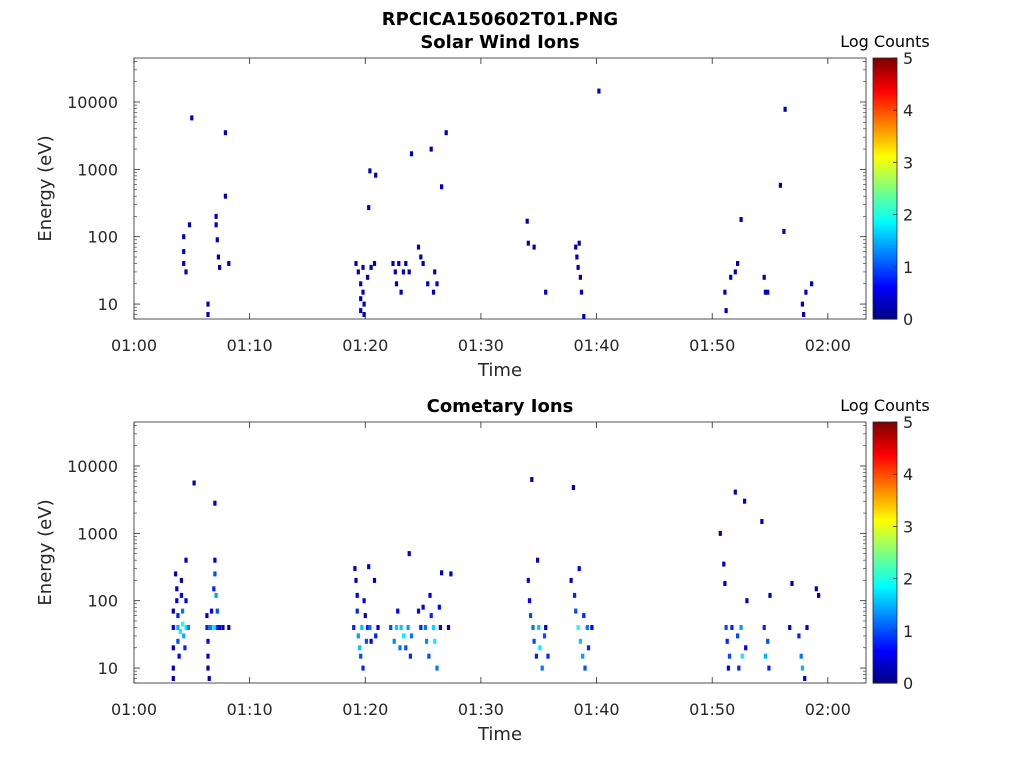 This screenshot has width=1024, height=768. I want to click on x-tick-label: 01:50, so click(712, 345).